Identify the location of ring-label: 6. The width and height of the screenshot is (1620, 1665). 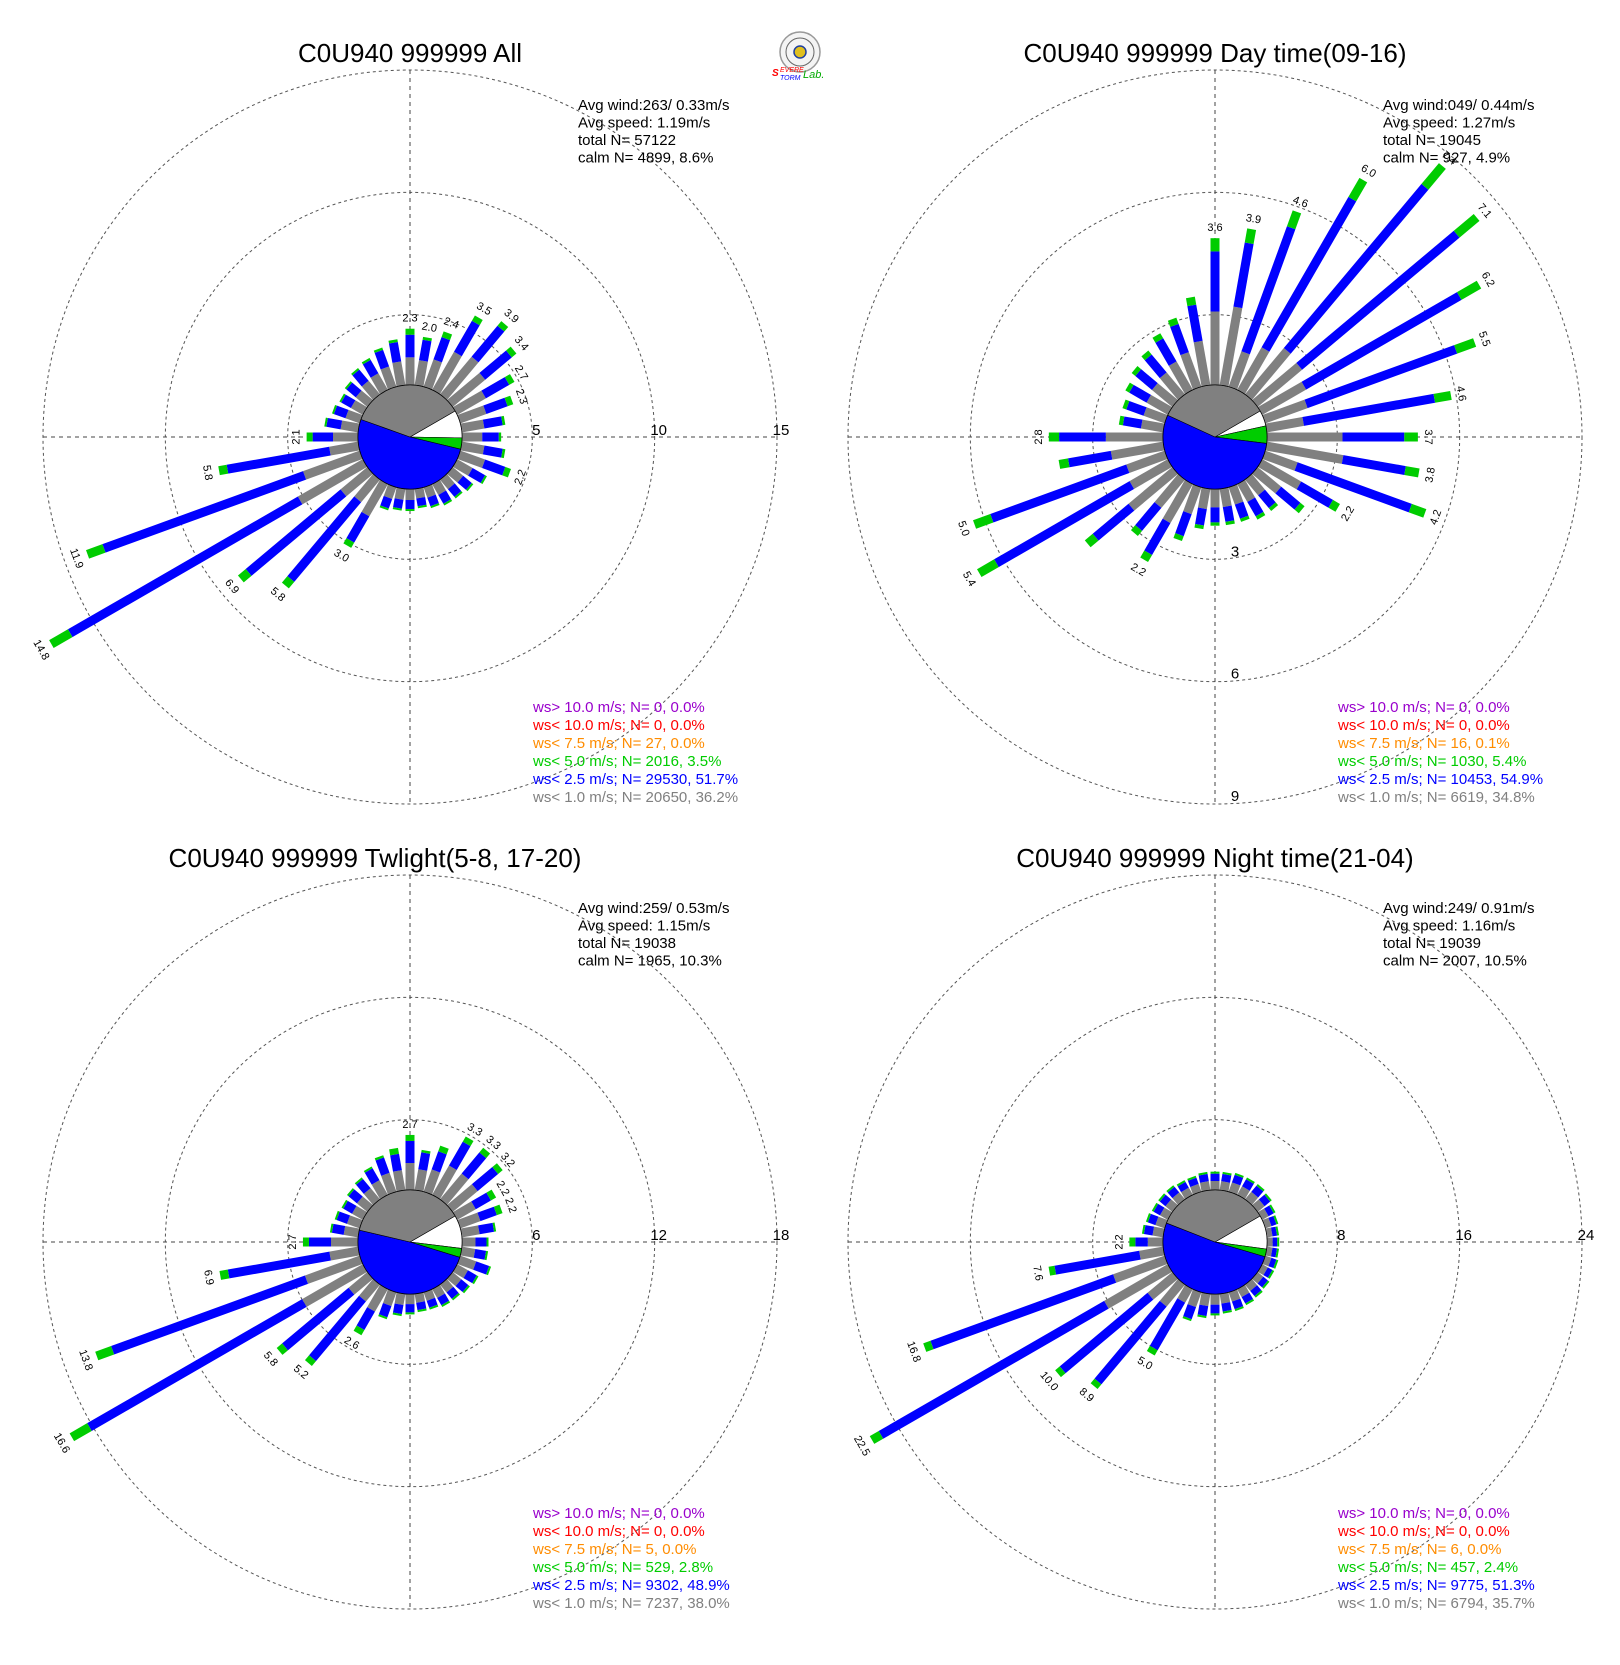
(536, 1235).